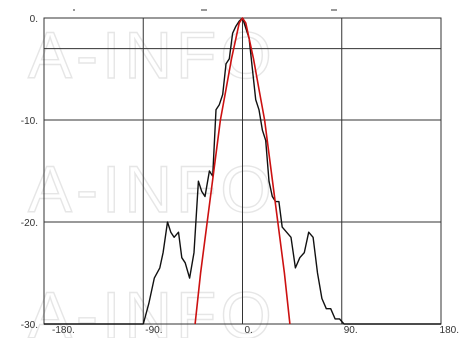 Image resolution: width=469 pixels, height=338 pixels. What do you see at coordinates (153, 330) in the screenshot?
I see `x-tick-label: -90.` at bounding box center [153, 330].